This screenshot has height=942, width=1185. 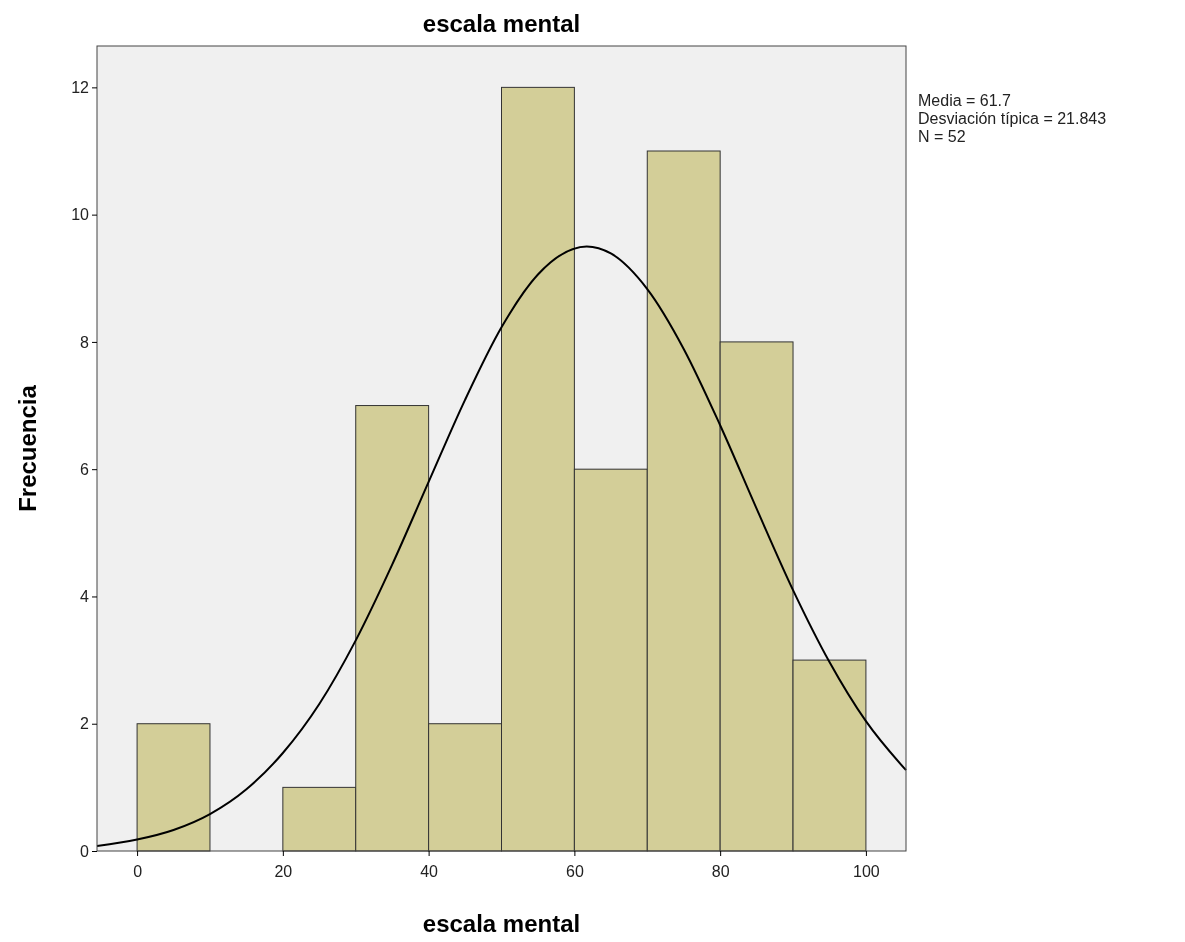 I want to click on text: Desviación típica = 21.843, so click(x=1012, y=118).